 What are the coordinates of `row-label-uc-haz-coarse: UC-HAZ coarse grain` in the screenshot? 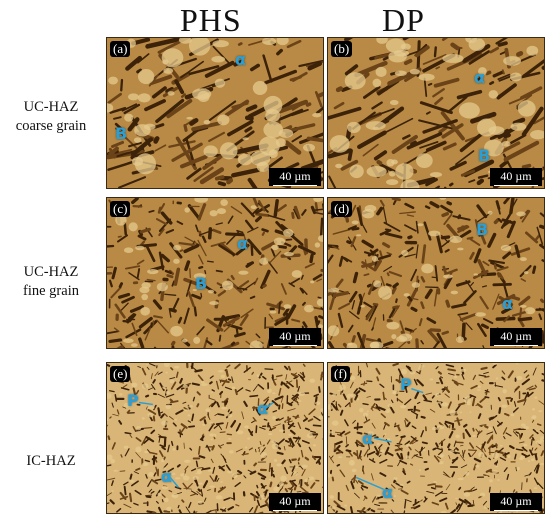 It's located at (51, 117).